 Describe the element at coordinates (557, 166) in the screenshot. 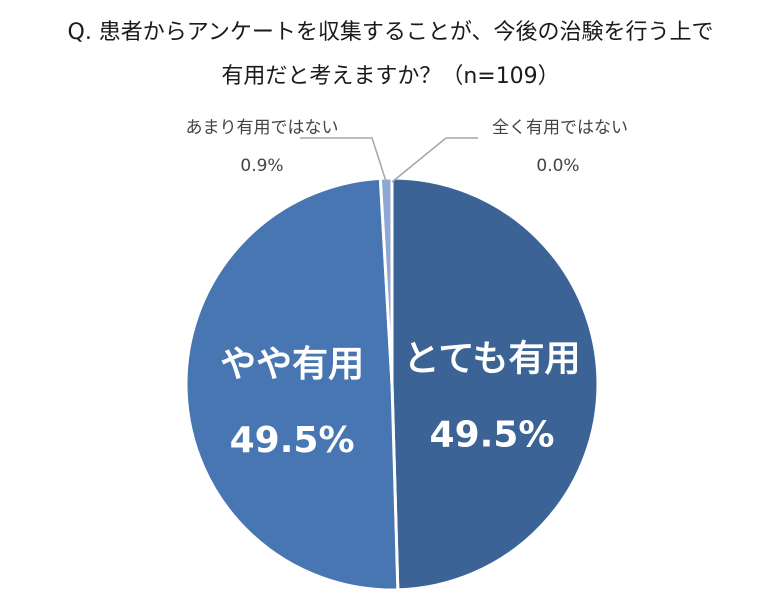

I see `slice-value-label-4: 0.0%` at that location.